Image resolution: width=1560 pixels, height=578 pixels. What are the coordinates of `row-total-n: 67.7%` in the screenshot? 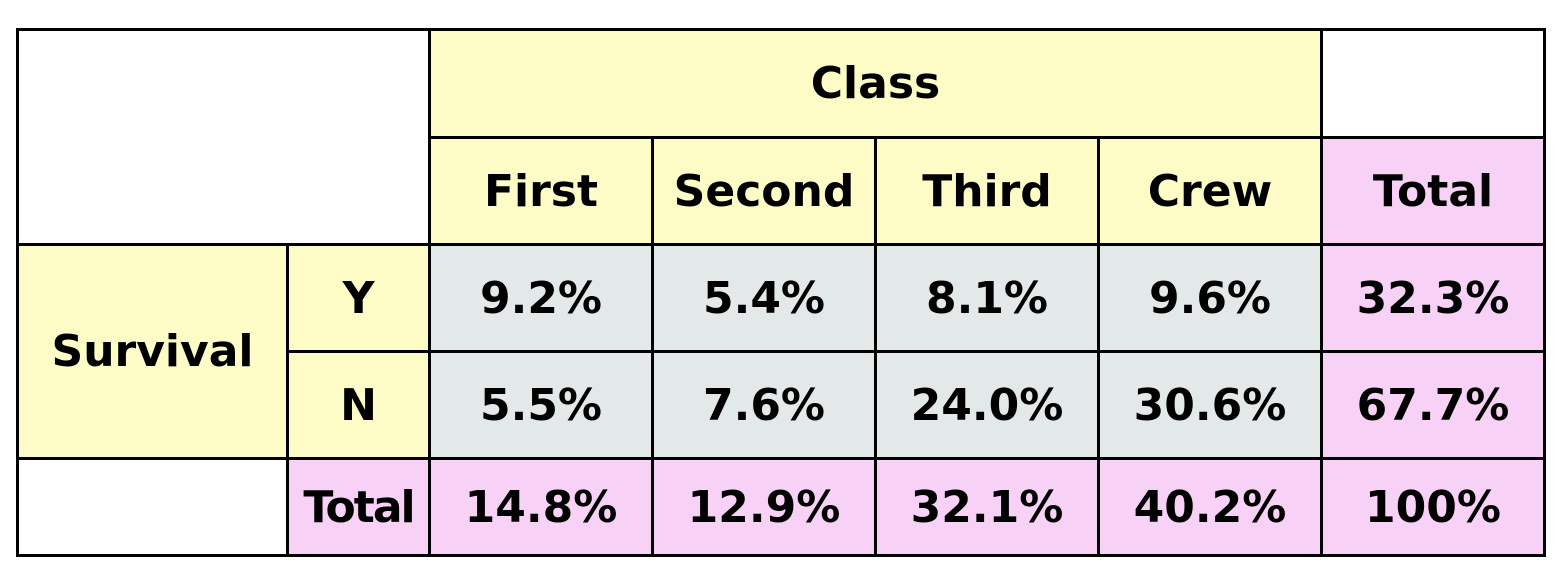 It's located at (1433, 405).